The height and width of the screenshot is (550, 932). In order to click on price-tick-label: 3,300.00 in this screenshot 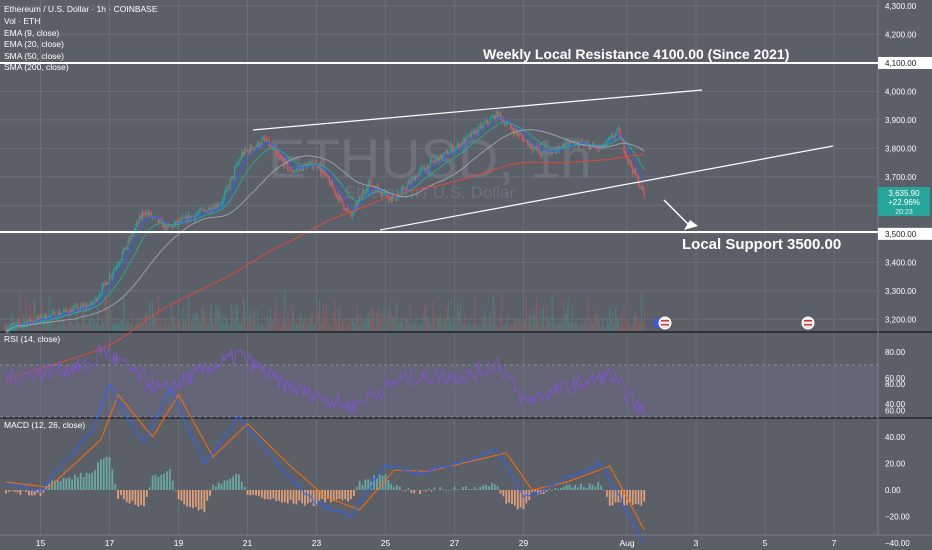, I will do `click(901, 291)`.